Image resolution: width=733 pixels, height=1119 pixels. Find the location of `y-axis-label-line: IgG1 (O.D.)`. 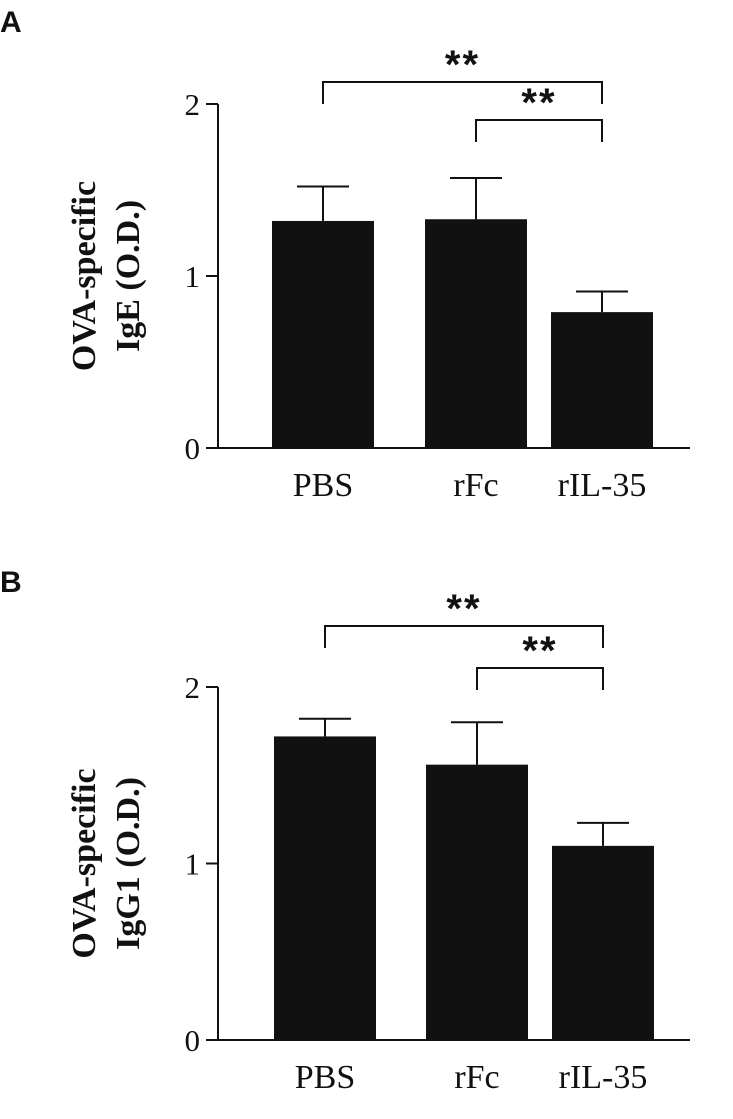

y-axis-label-line: IgG1 (O.D.) is located at coordinates (128, 863).